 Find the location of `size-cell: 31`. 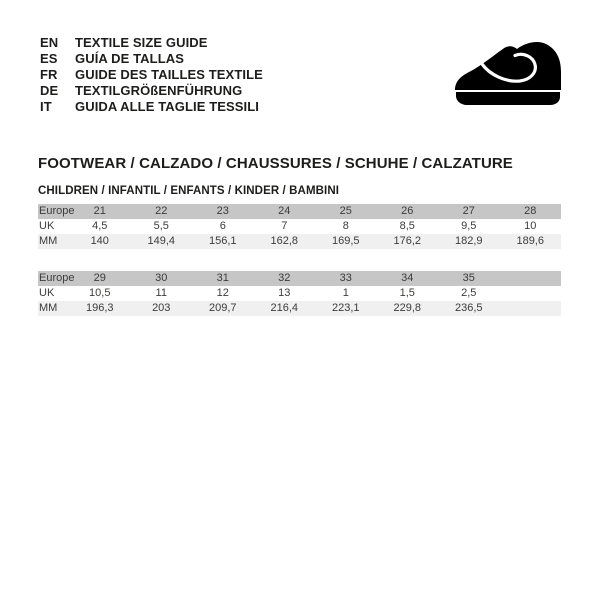

size-cell: 31 is located at coordinates (222, 278).